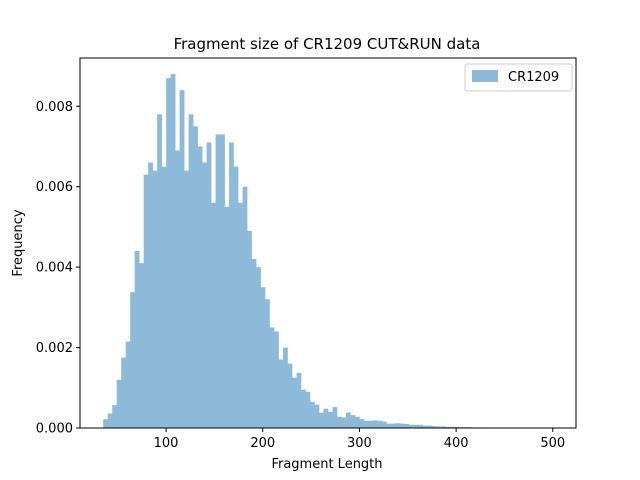  I want to click on x-tick-label: 500, so click(552, 443).